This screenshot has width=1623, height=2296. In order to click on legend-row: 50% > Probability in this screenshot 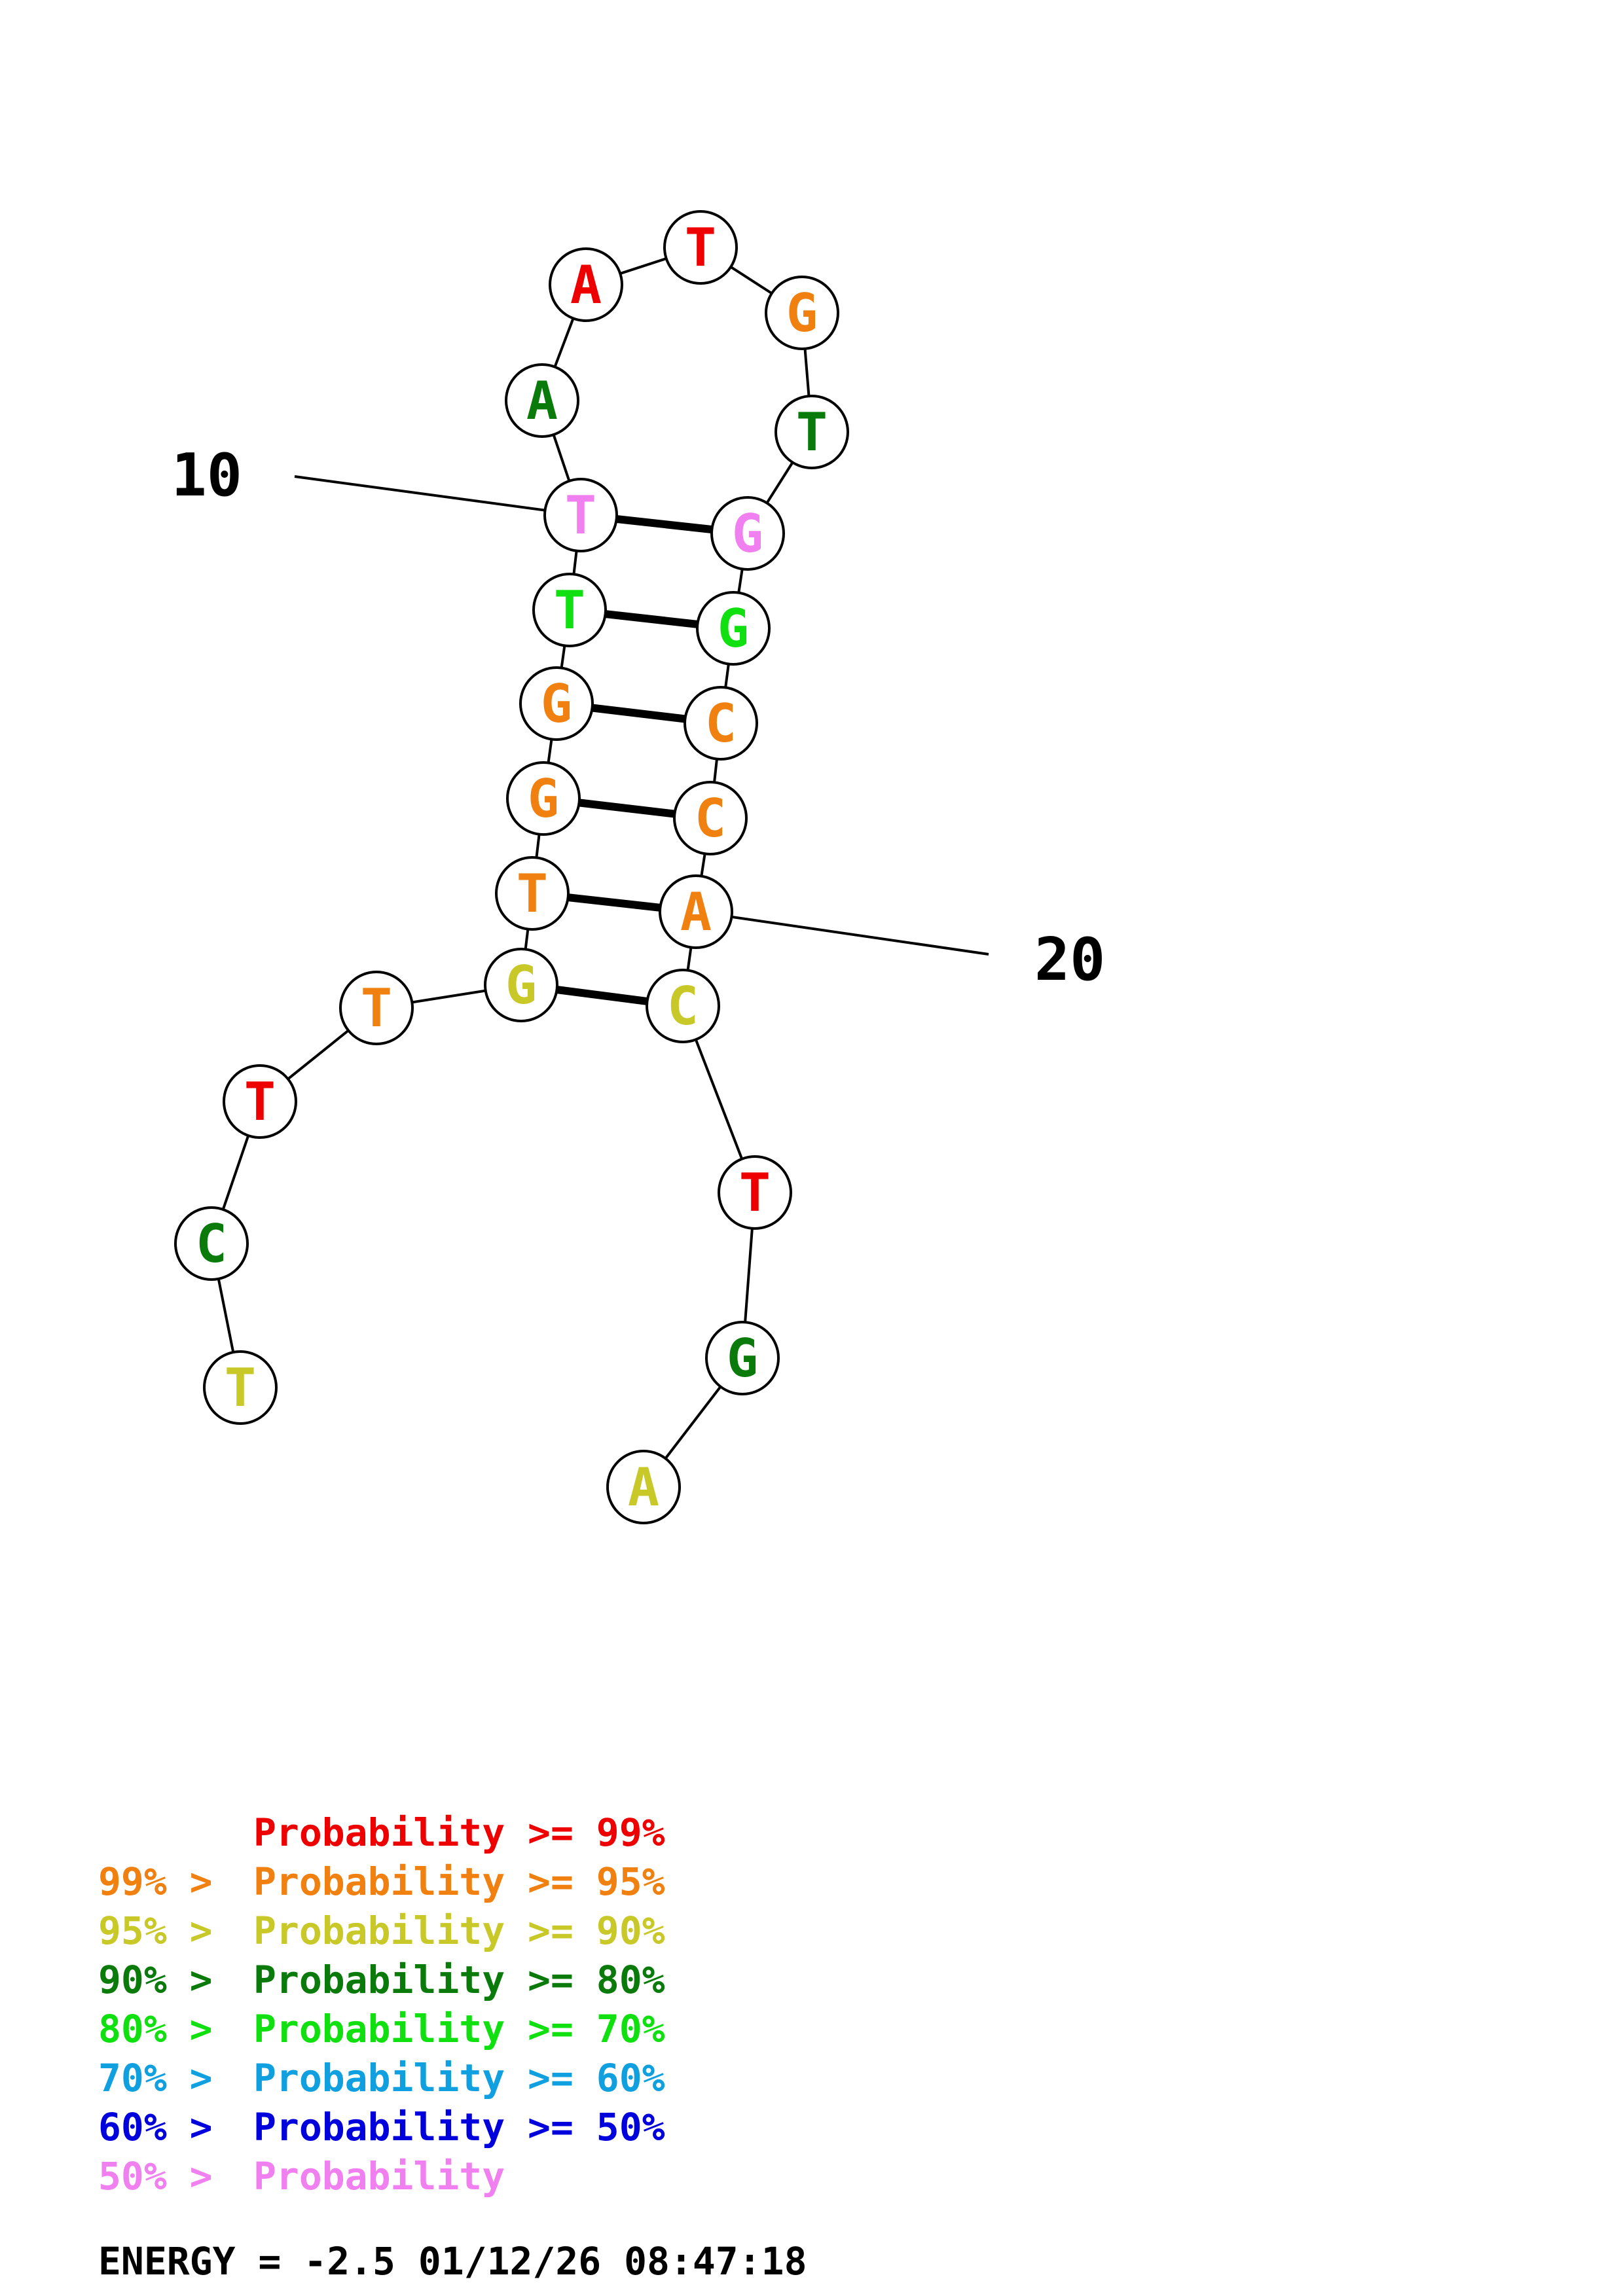, I will do `click(301, 2176)`.